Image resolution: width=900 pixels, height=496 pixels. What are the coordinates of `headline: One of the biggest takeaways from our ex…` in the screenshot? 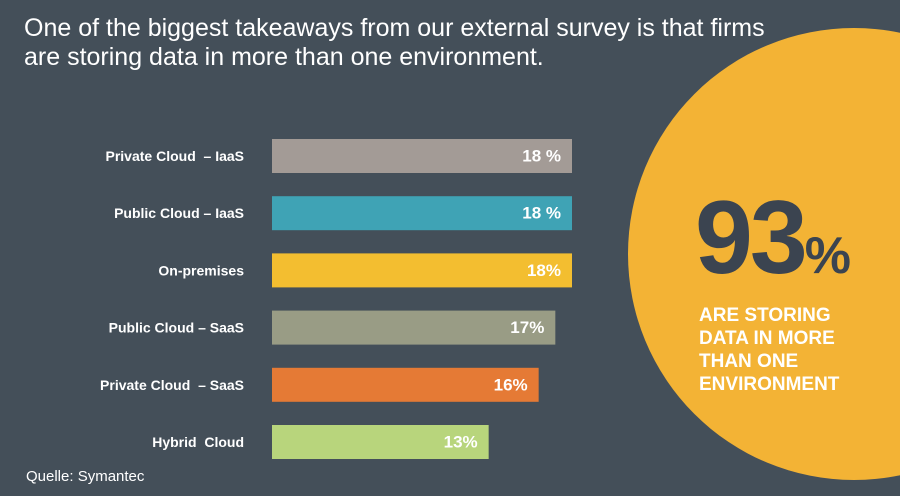 It's located at (404, 43).